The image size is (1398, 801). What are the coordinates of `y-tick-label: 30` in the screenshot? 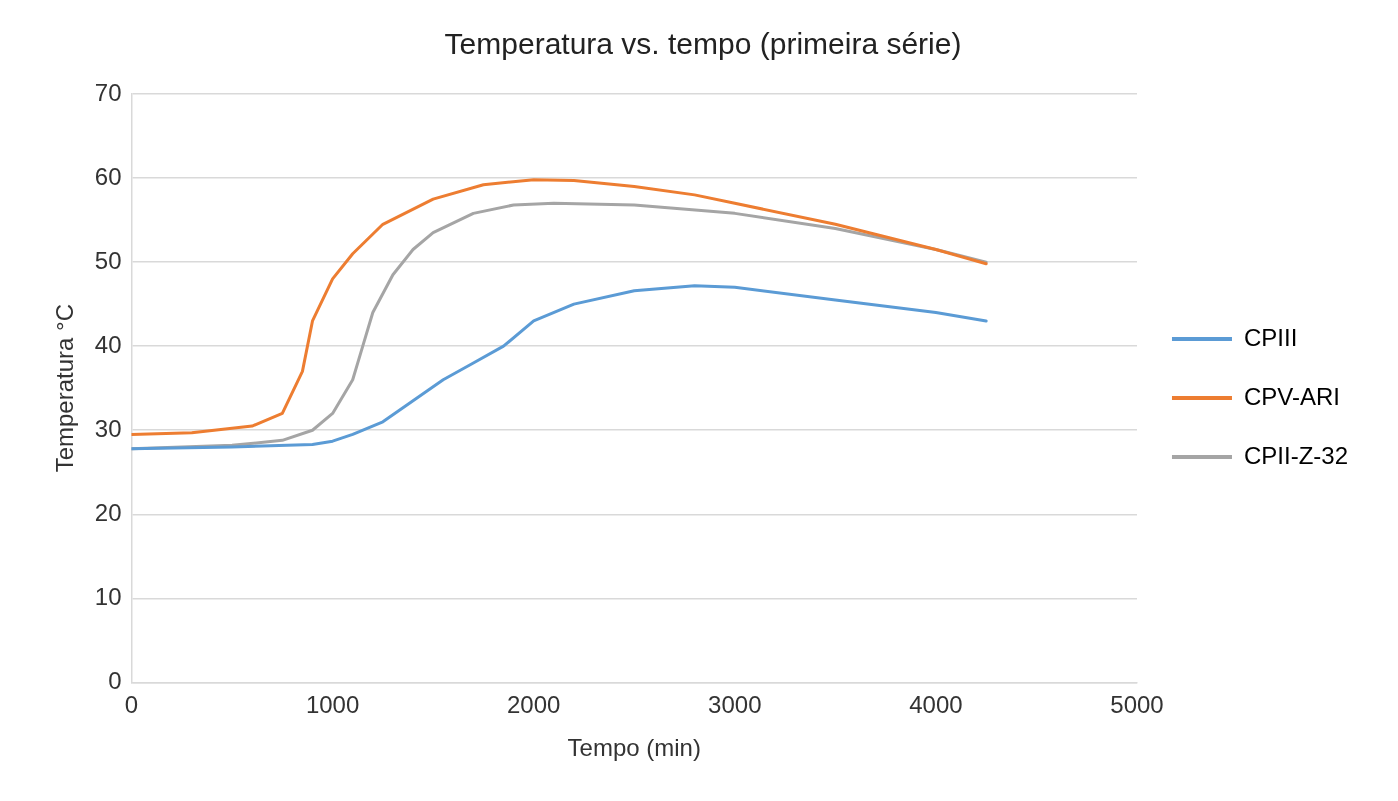 It's located at (108, 428).